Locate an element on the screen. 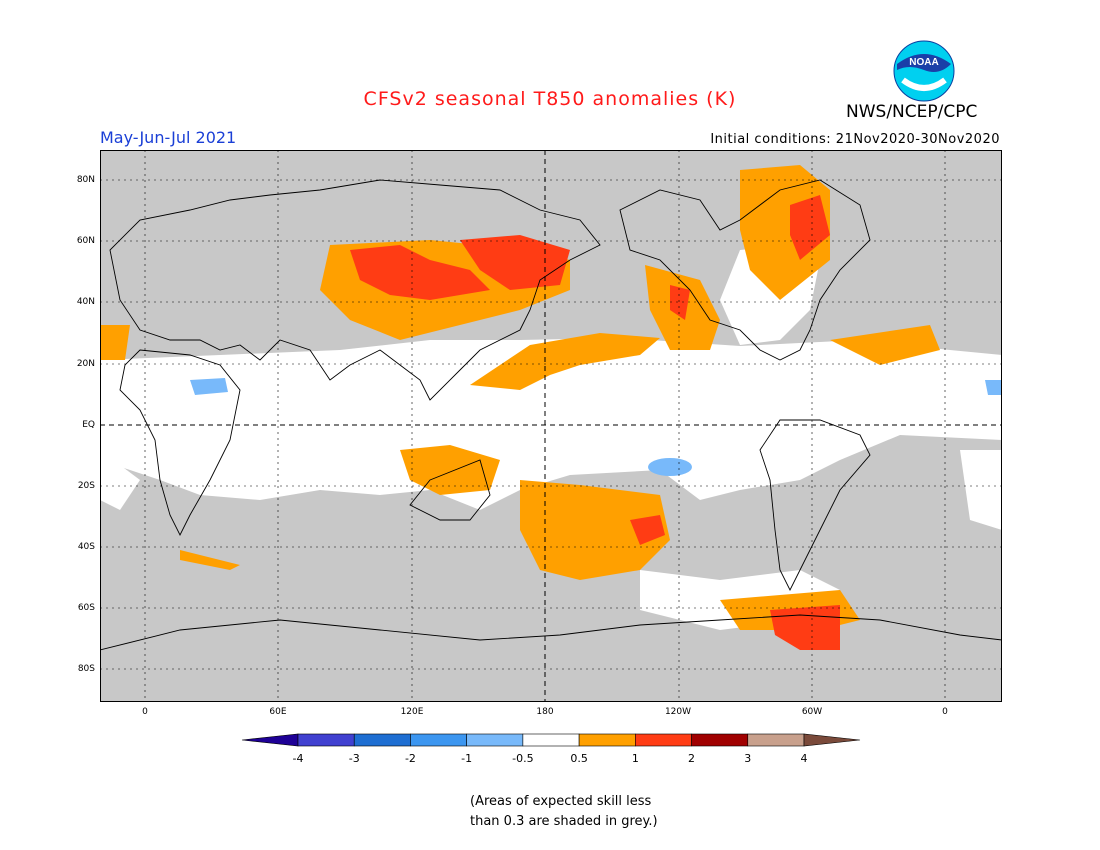 Image resolution: width=1100 pixels, height=850 pixels. logo-text: NOAA is located at coordinates (923, 62).